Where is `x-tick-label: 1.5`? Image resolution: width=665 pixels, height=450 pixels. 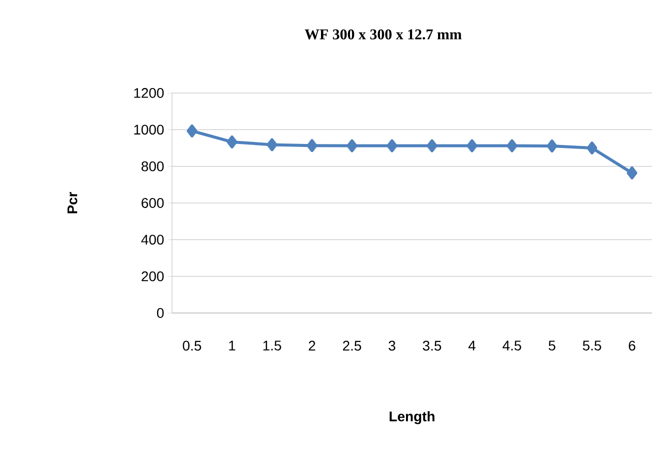
x-tick-label: 1.5 is located at coordinates (272, 345).